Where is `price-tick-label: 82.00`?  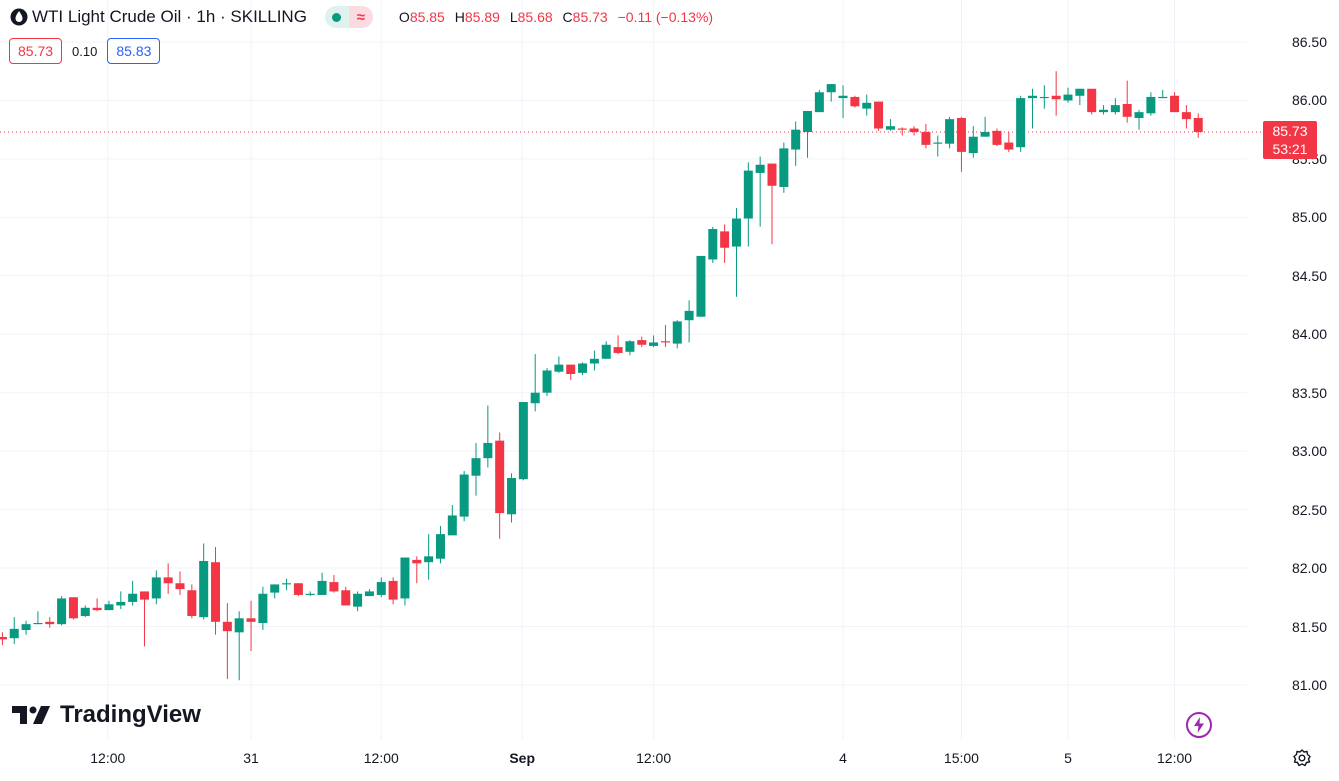 price-tick-label: 82.00 is located at coordinates (1309, 568).